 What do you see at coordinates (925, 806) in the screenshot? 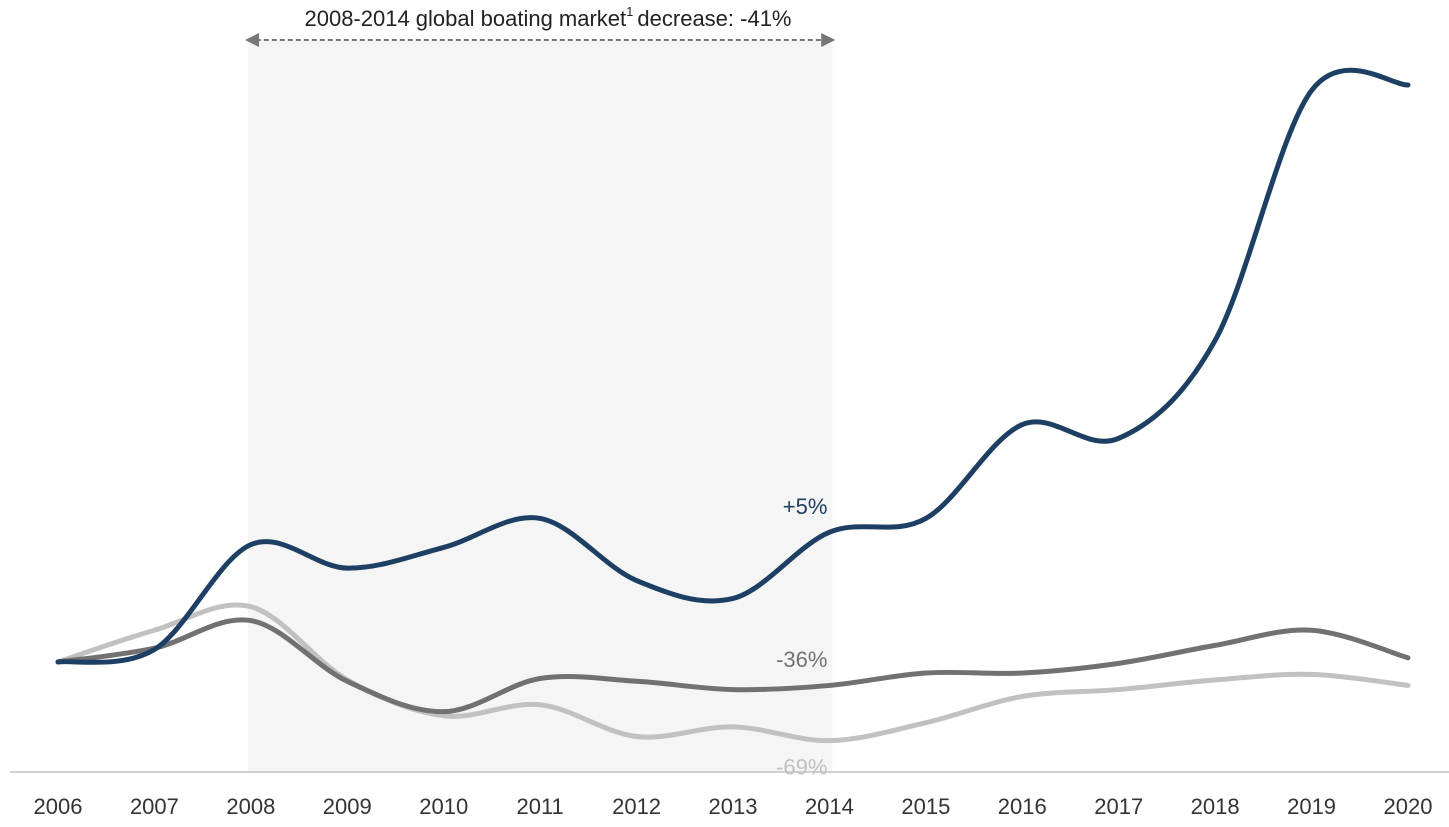
I see `x-tick-label: 2015` at bounding box center [925, 806].